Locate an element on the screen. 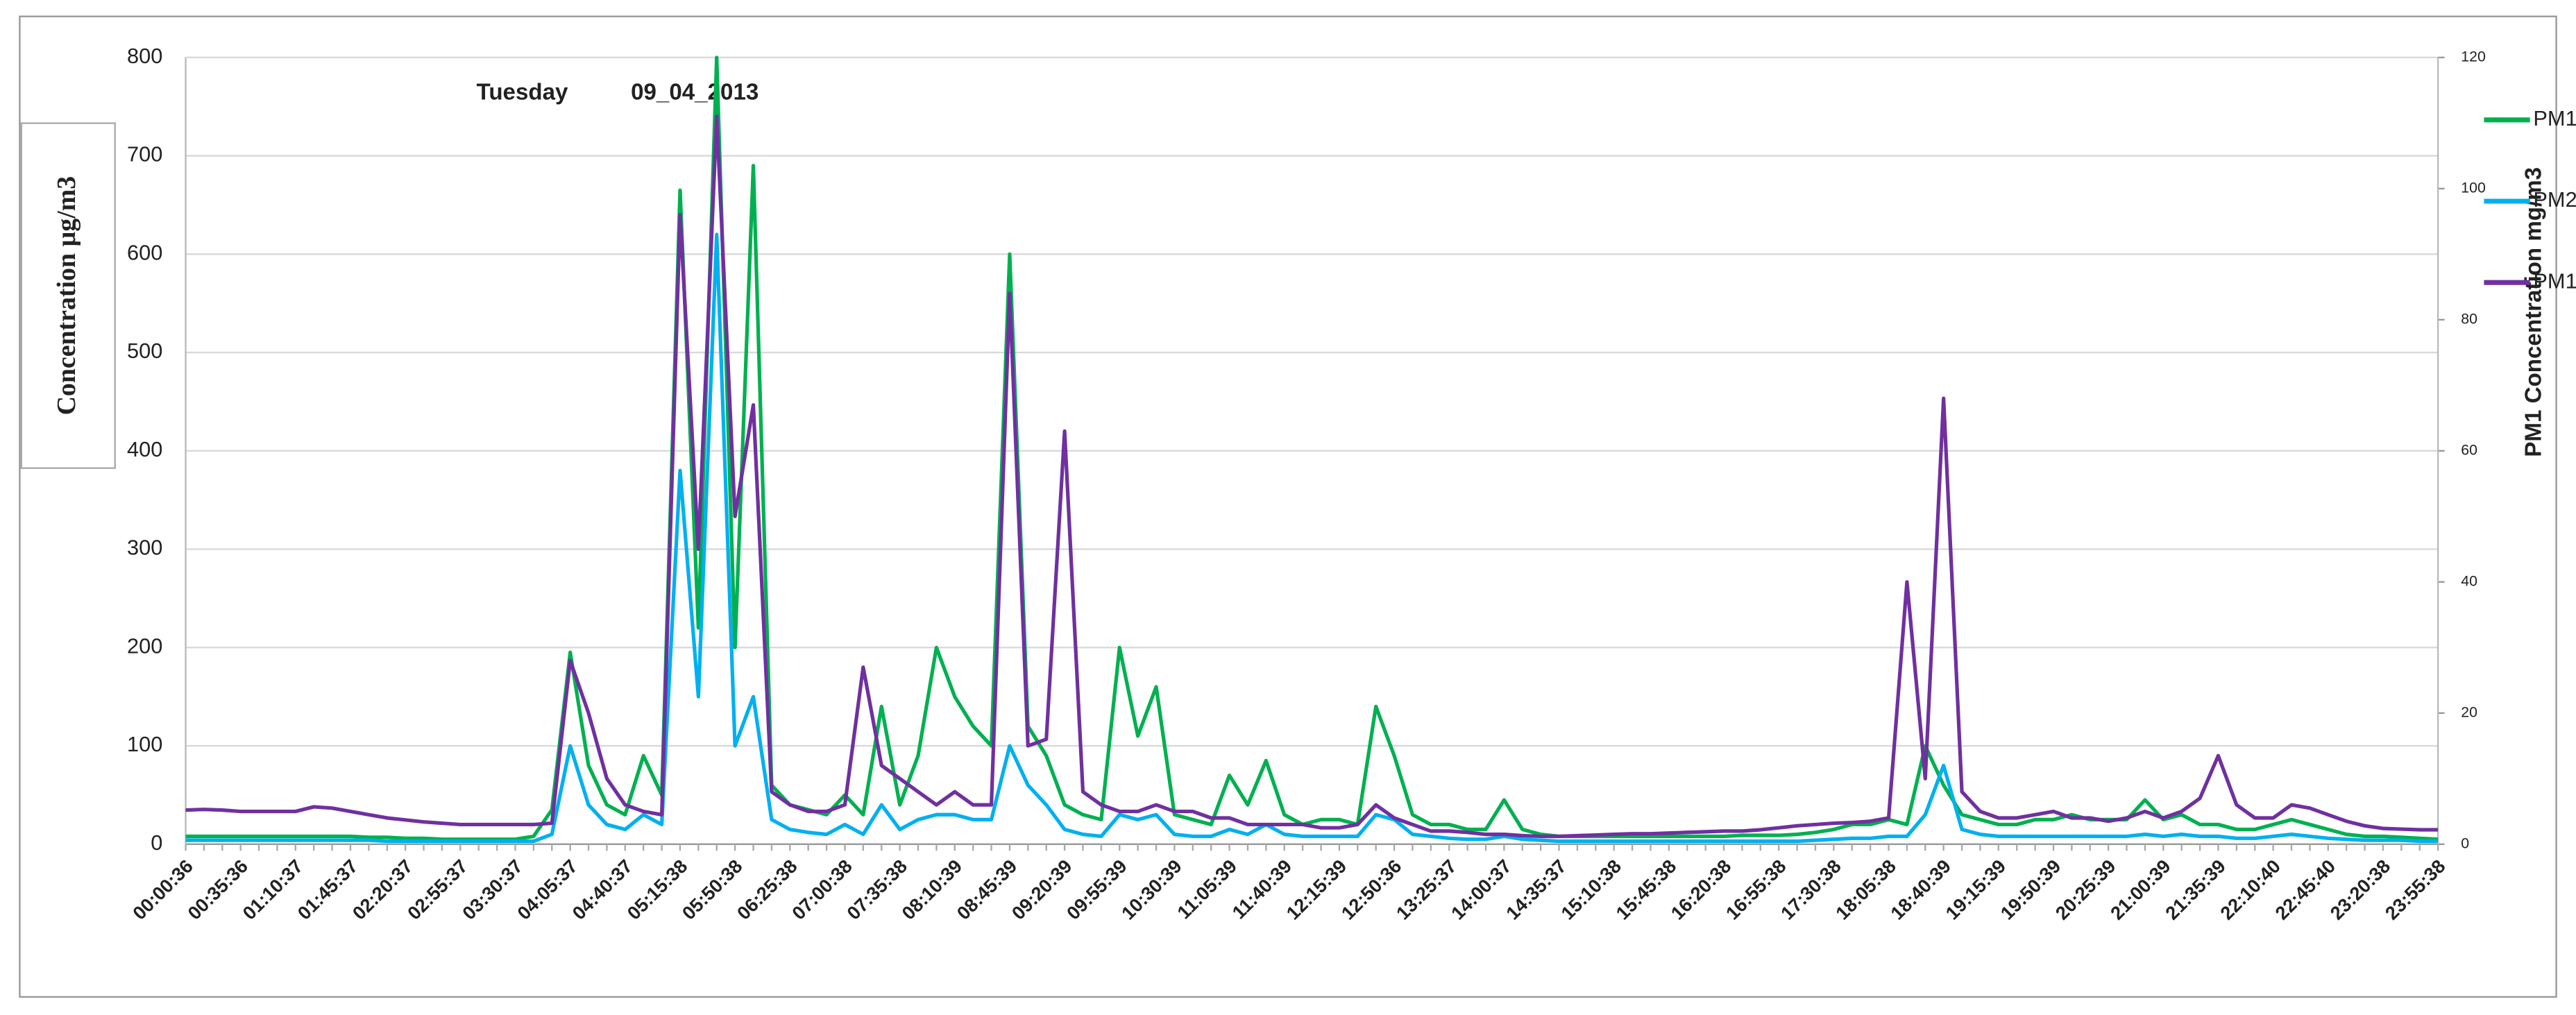  y-label-box is located at coordinates (68, 295).